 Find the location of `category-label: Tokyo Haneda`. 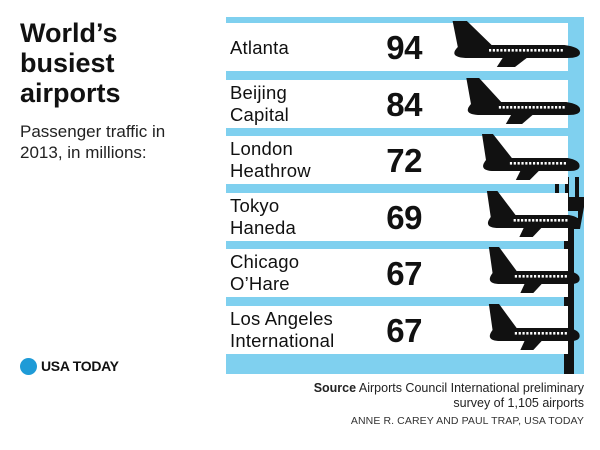

category-label: Tokyo Haneda is located at coordinates (300, 217).